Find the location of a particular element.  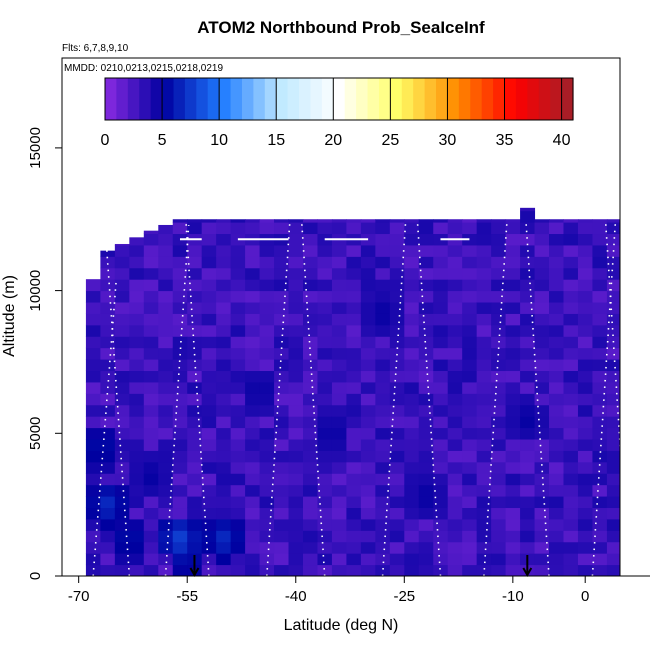

flight-track is located at coordinates (537, 397).